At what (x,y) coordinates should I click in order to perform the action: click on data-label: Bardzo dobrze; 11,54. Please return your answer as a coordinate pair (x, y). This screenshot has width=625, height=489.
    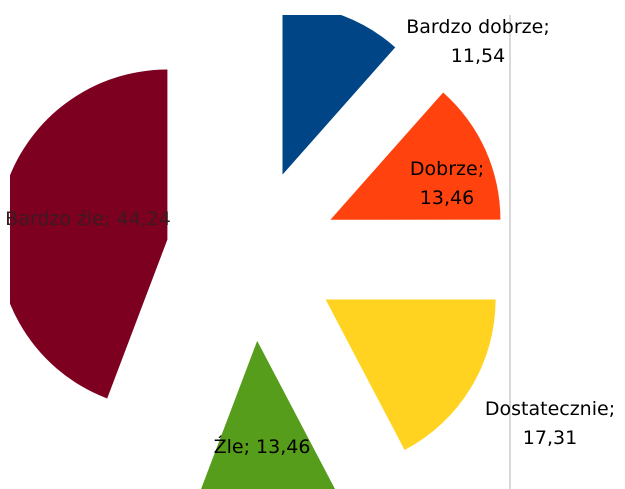
    Looking at the image, I should click on (478, 42).